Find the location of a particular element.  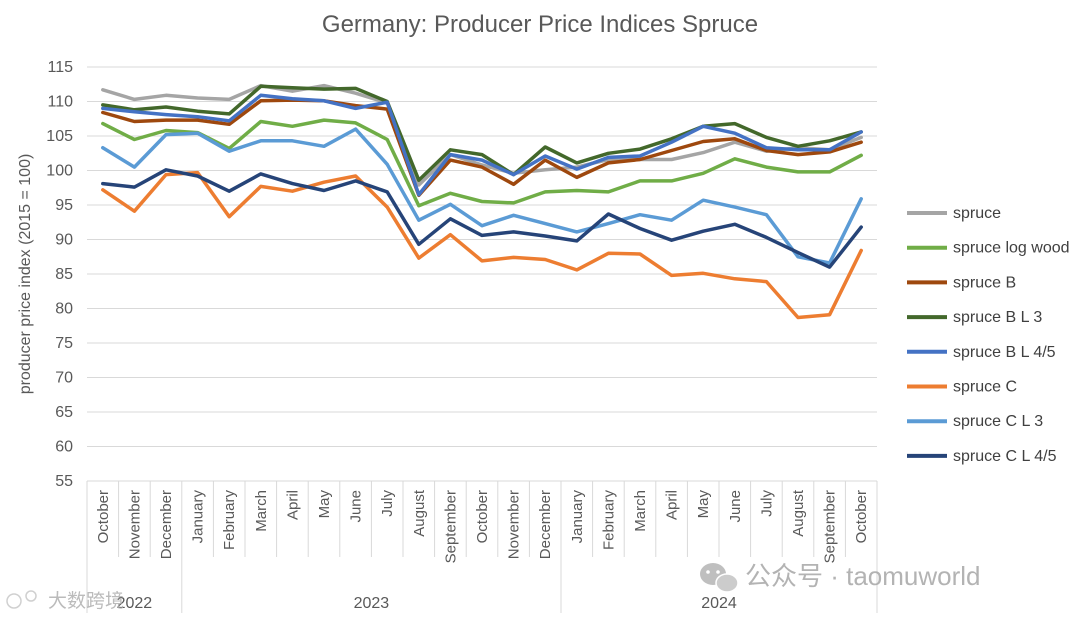

watermark-right-text: 公众号 · taomuworld is located at coordinates (863, 576).